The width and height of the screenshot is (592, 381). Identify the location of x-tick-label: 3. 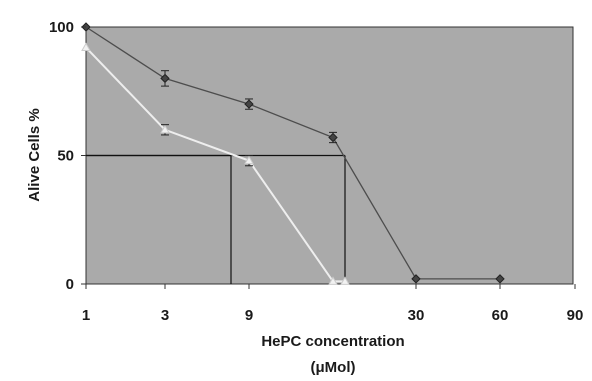
(165, 315).